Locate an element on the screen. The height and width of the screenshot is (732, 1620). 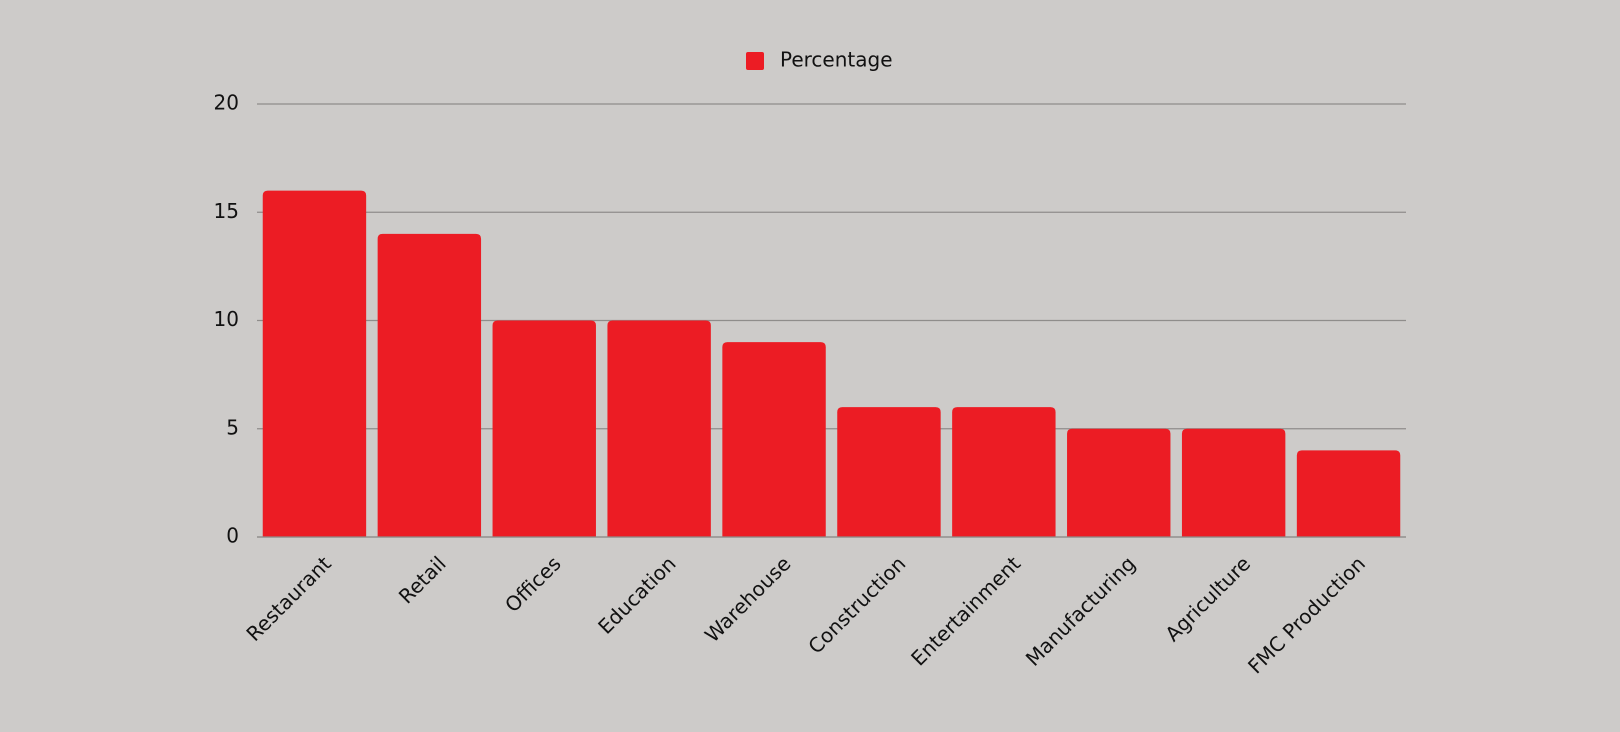
y-tick-label: 20 is located at coordinates (226, 103).